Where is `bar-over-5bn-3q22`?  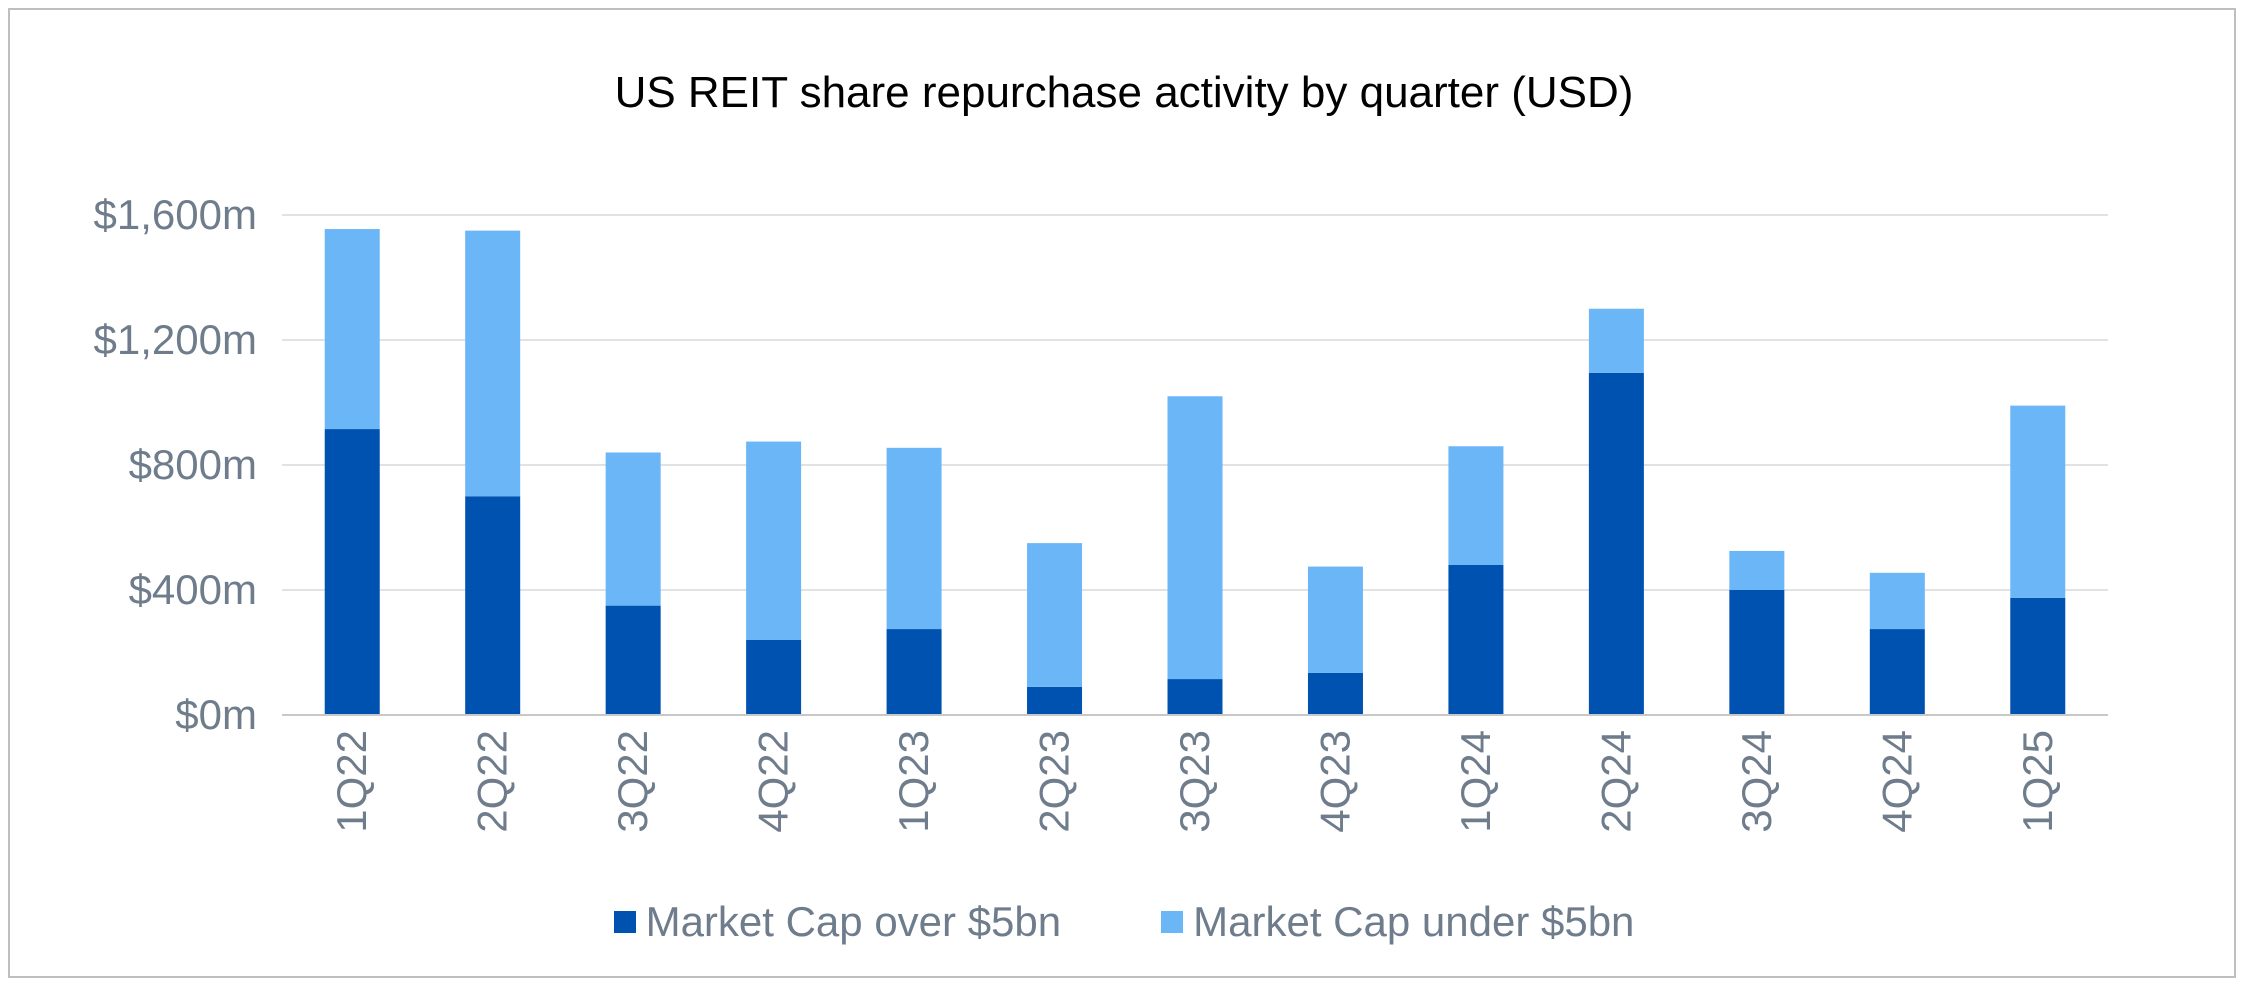 bar-over-5bn-3q22 is located at coordinates (633, 660).